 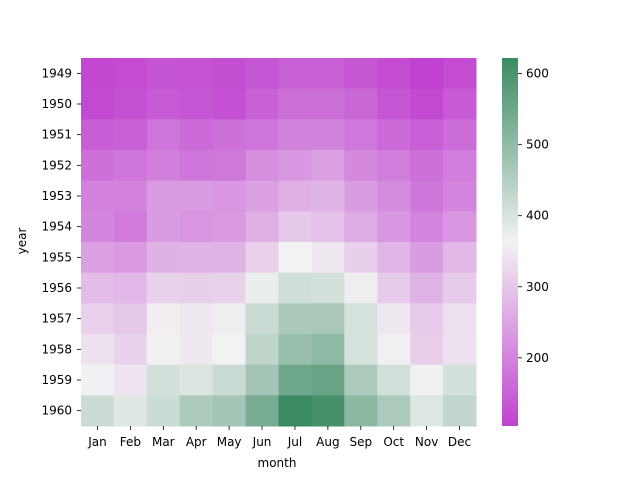 What do you see at coordinates (56, 288) in the screenshot?
I see `y-tick-label: 1956` at bounding box center [56, 288].